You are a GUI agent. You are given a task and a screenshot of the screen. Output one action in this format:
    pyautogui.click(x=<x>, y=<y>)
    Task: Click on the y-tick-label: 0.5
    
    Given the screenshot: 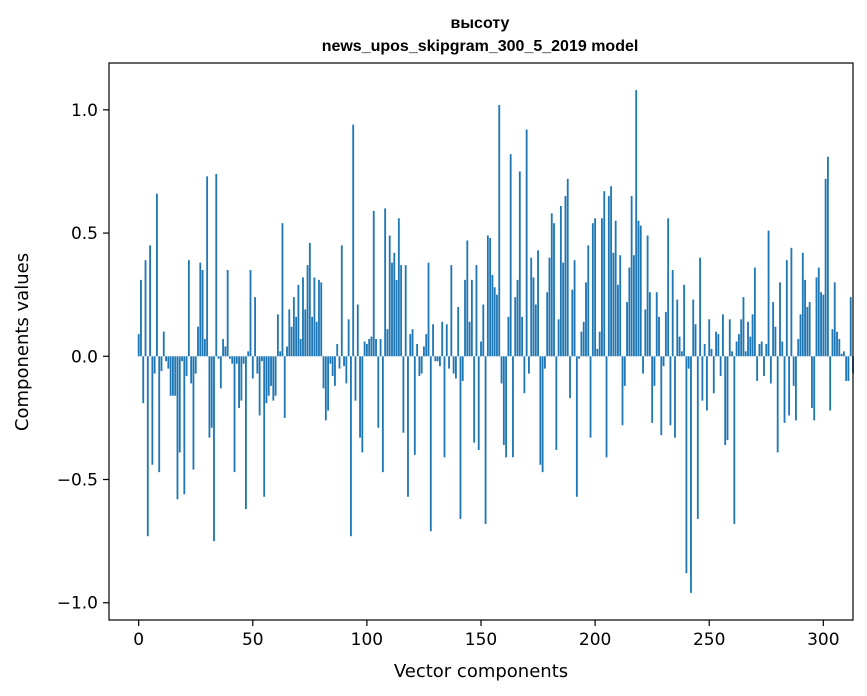 What is the action you would take?
    pyautogui.click(x=84, y=234)
    